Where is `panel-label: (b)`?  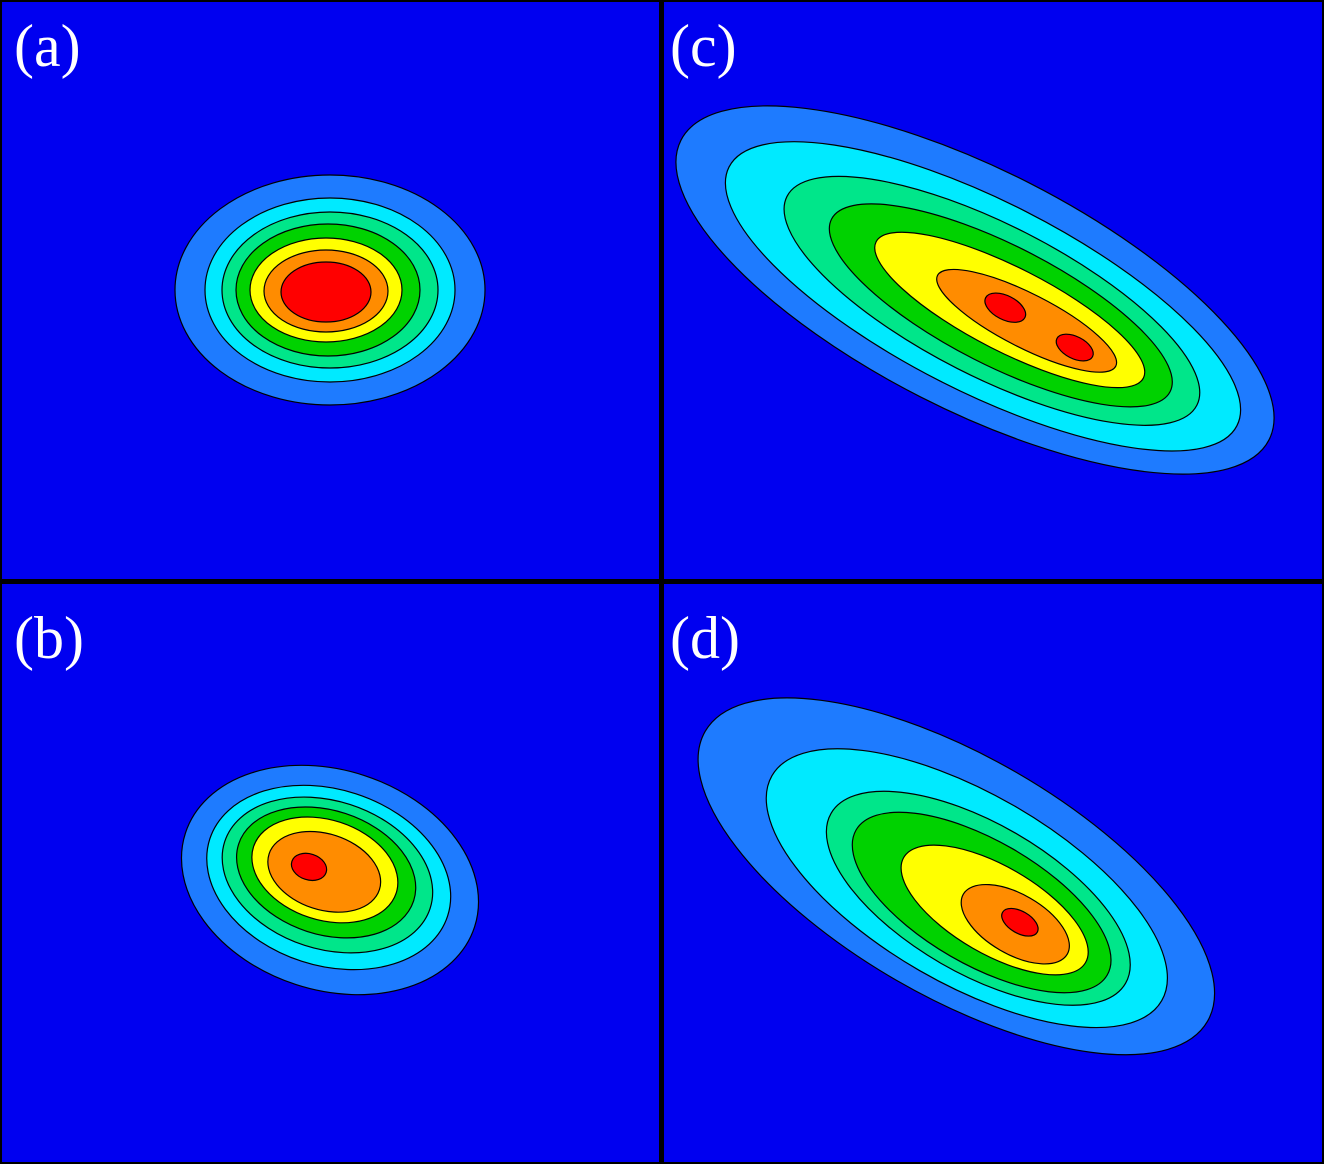 panel-label: (b) is located at coordinates (49, 638).